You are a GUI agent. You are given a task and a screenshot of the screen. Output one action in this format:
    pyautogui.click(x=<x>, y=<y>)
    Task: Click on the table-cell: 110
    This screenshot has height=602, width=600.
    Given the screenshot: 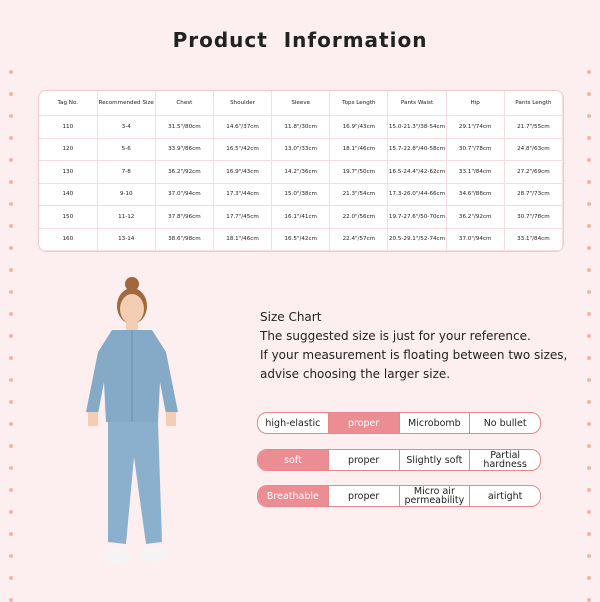 What is the action you would take?
    pyautogui.click(x=68, y=127)
    